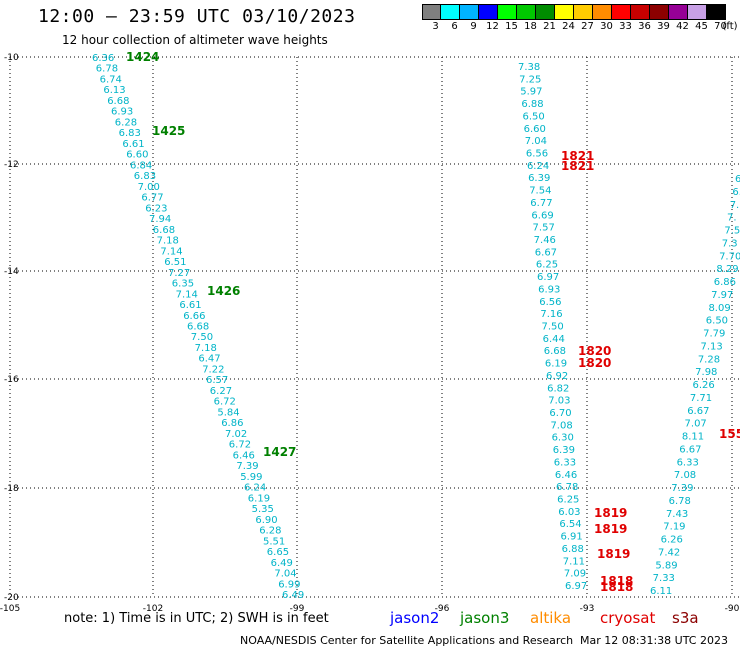 The image size is (740, 650). Describe the element at coordinates (529, 67) in the screenshot. I see `wave-height-value: 7.38` at that location.